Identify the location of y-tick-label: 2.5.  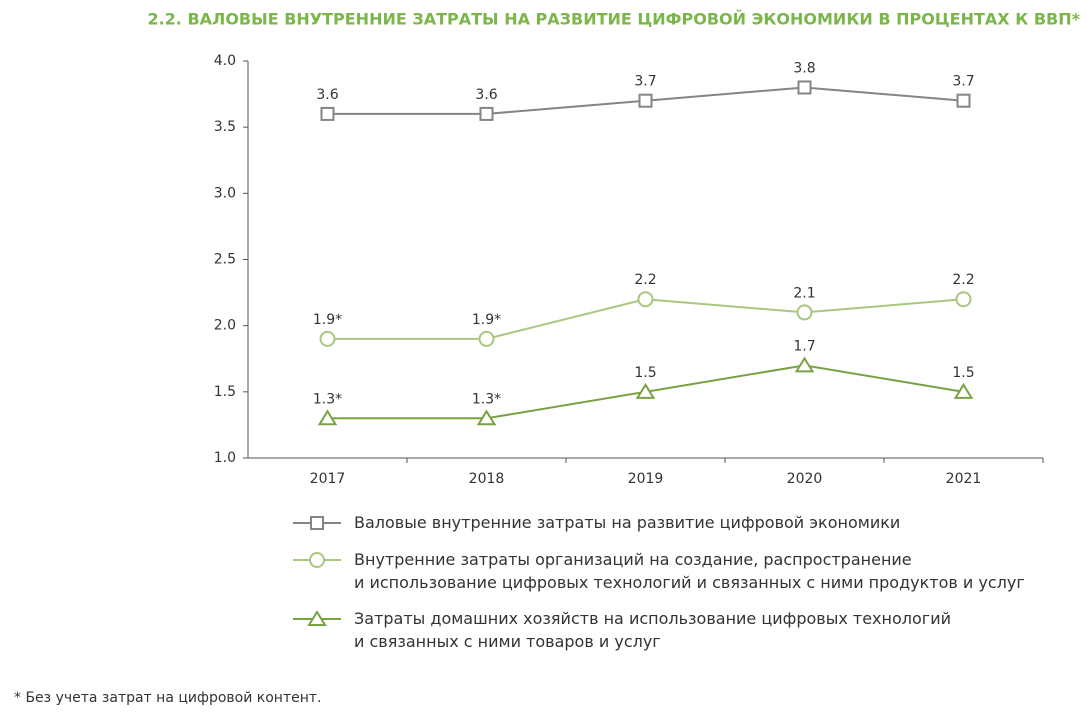
(225, 260).